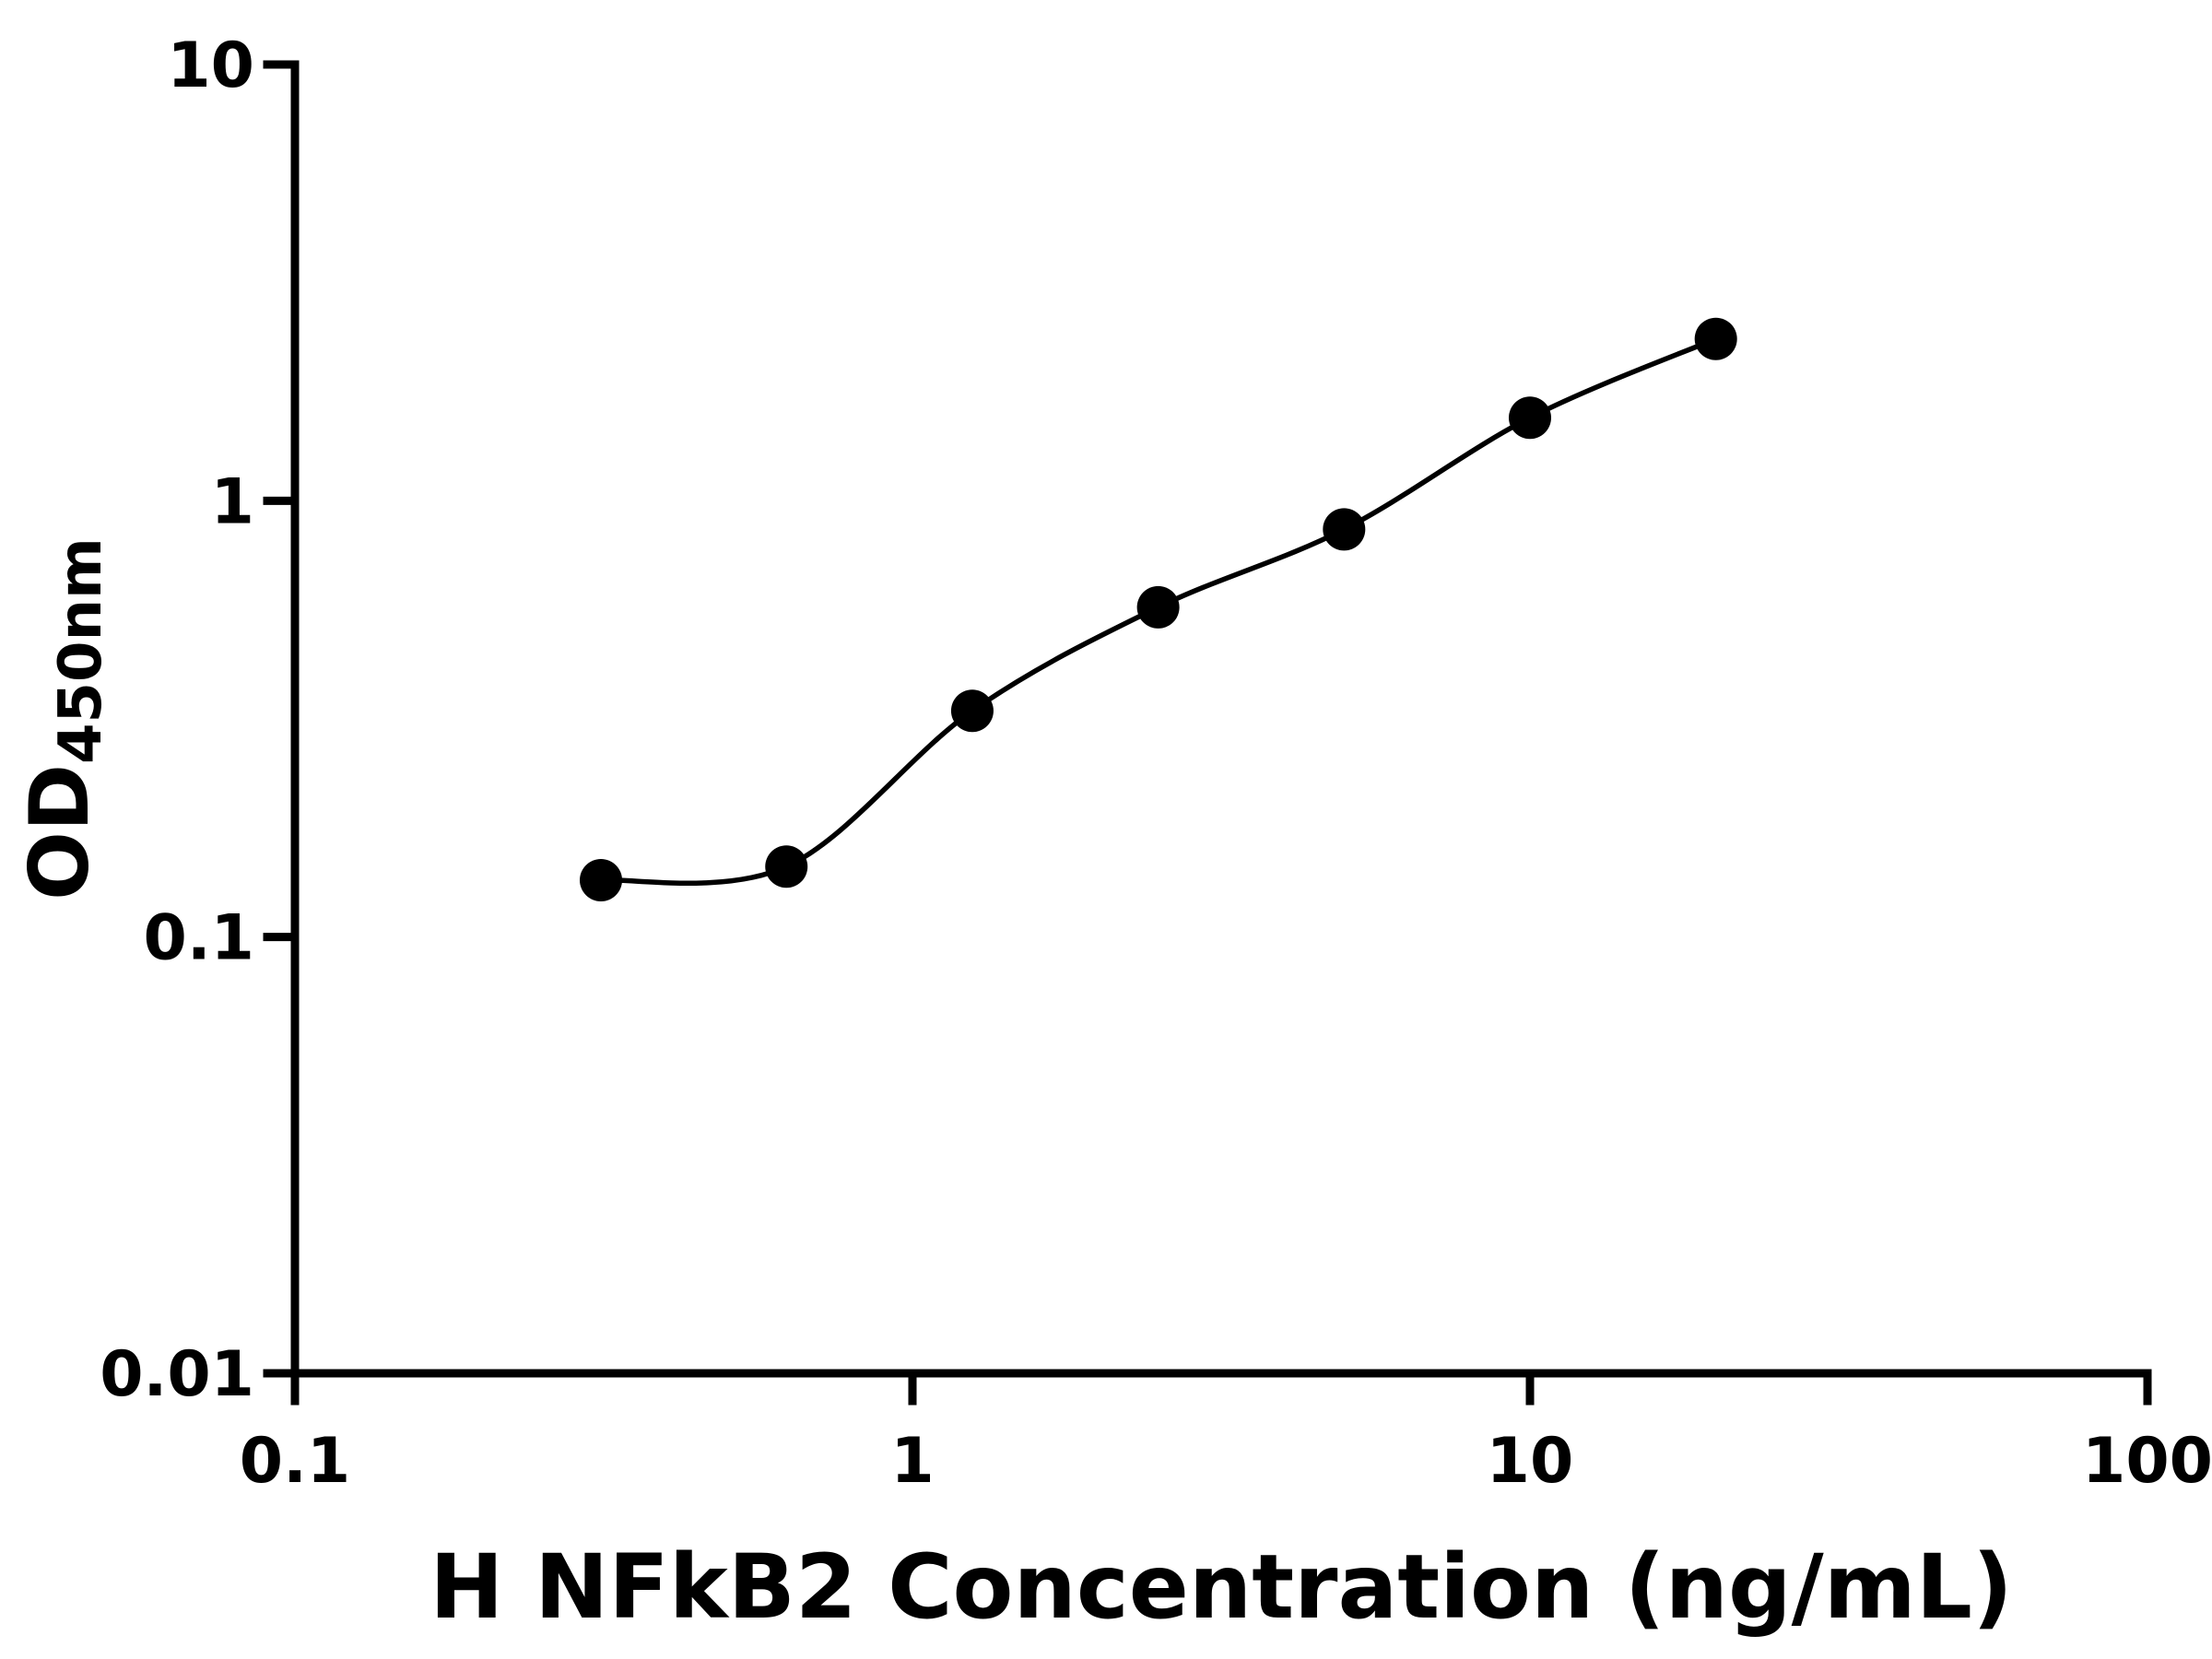  Describe the element at coordinates (1530, 1461) in the screenshot. I see `x-tick-label: 10` at that location.